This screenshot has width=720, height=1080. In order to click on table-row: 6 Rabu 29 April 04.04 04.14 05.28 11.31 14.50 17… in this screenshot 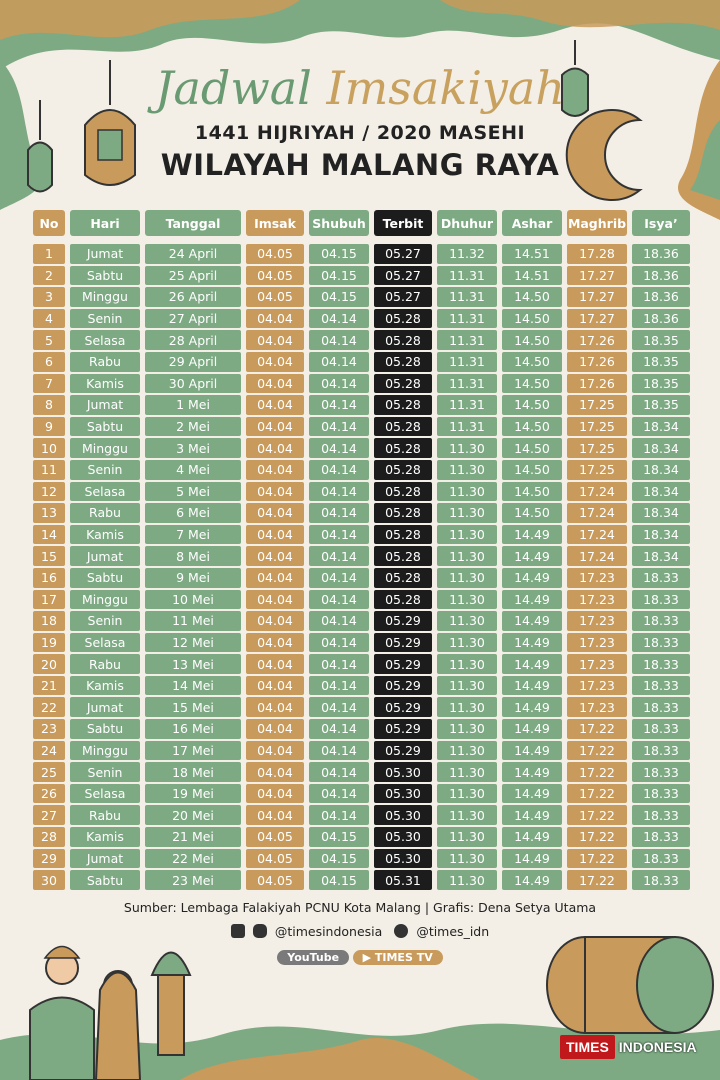, I will do `click(361, 361)`.